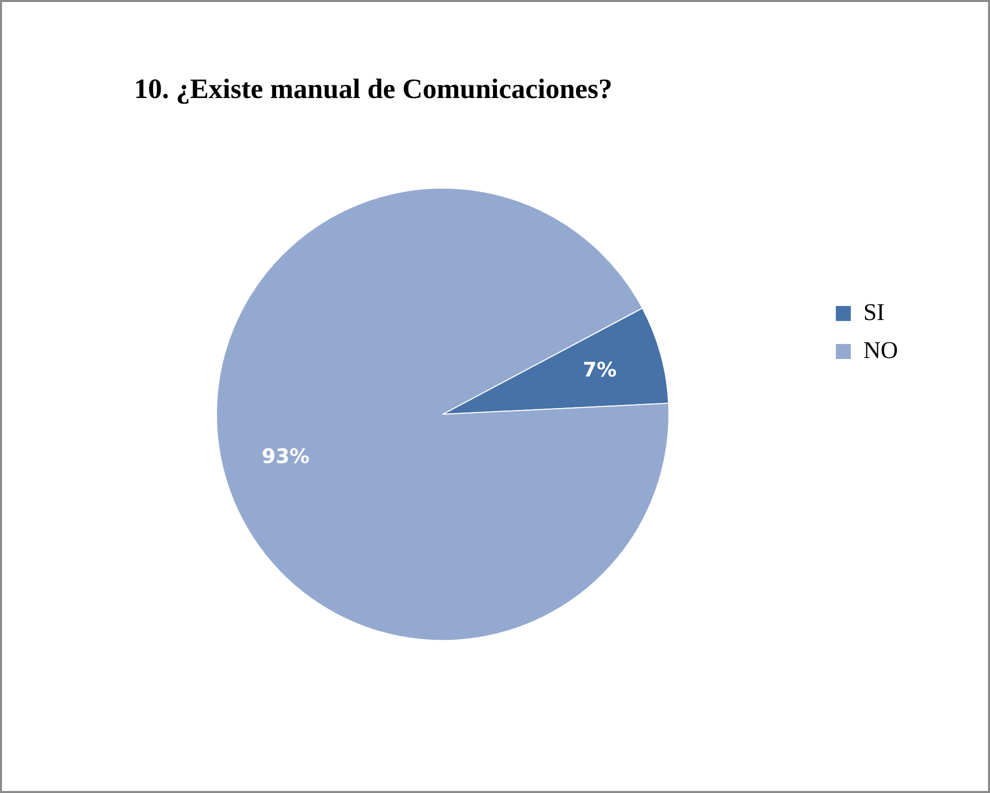 This screenshot has height=793, width=990. I want to click on data-label: 93%, so click(286, 456).